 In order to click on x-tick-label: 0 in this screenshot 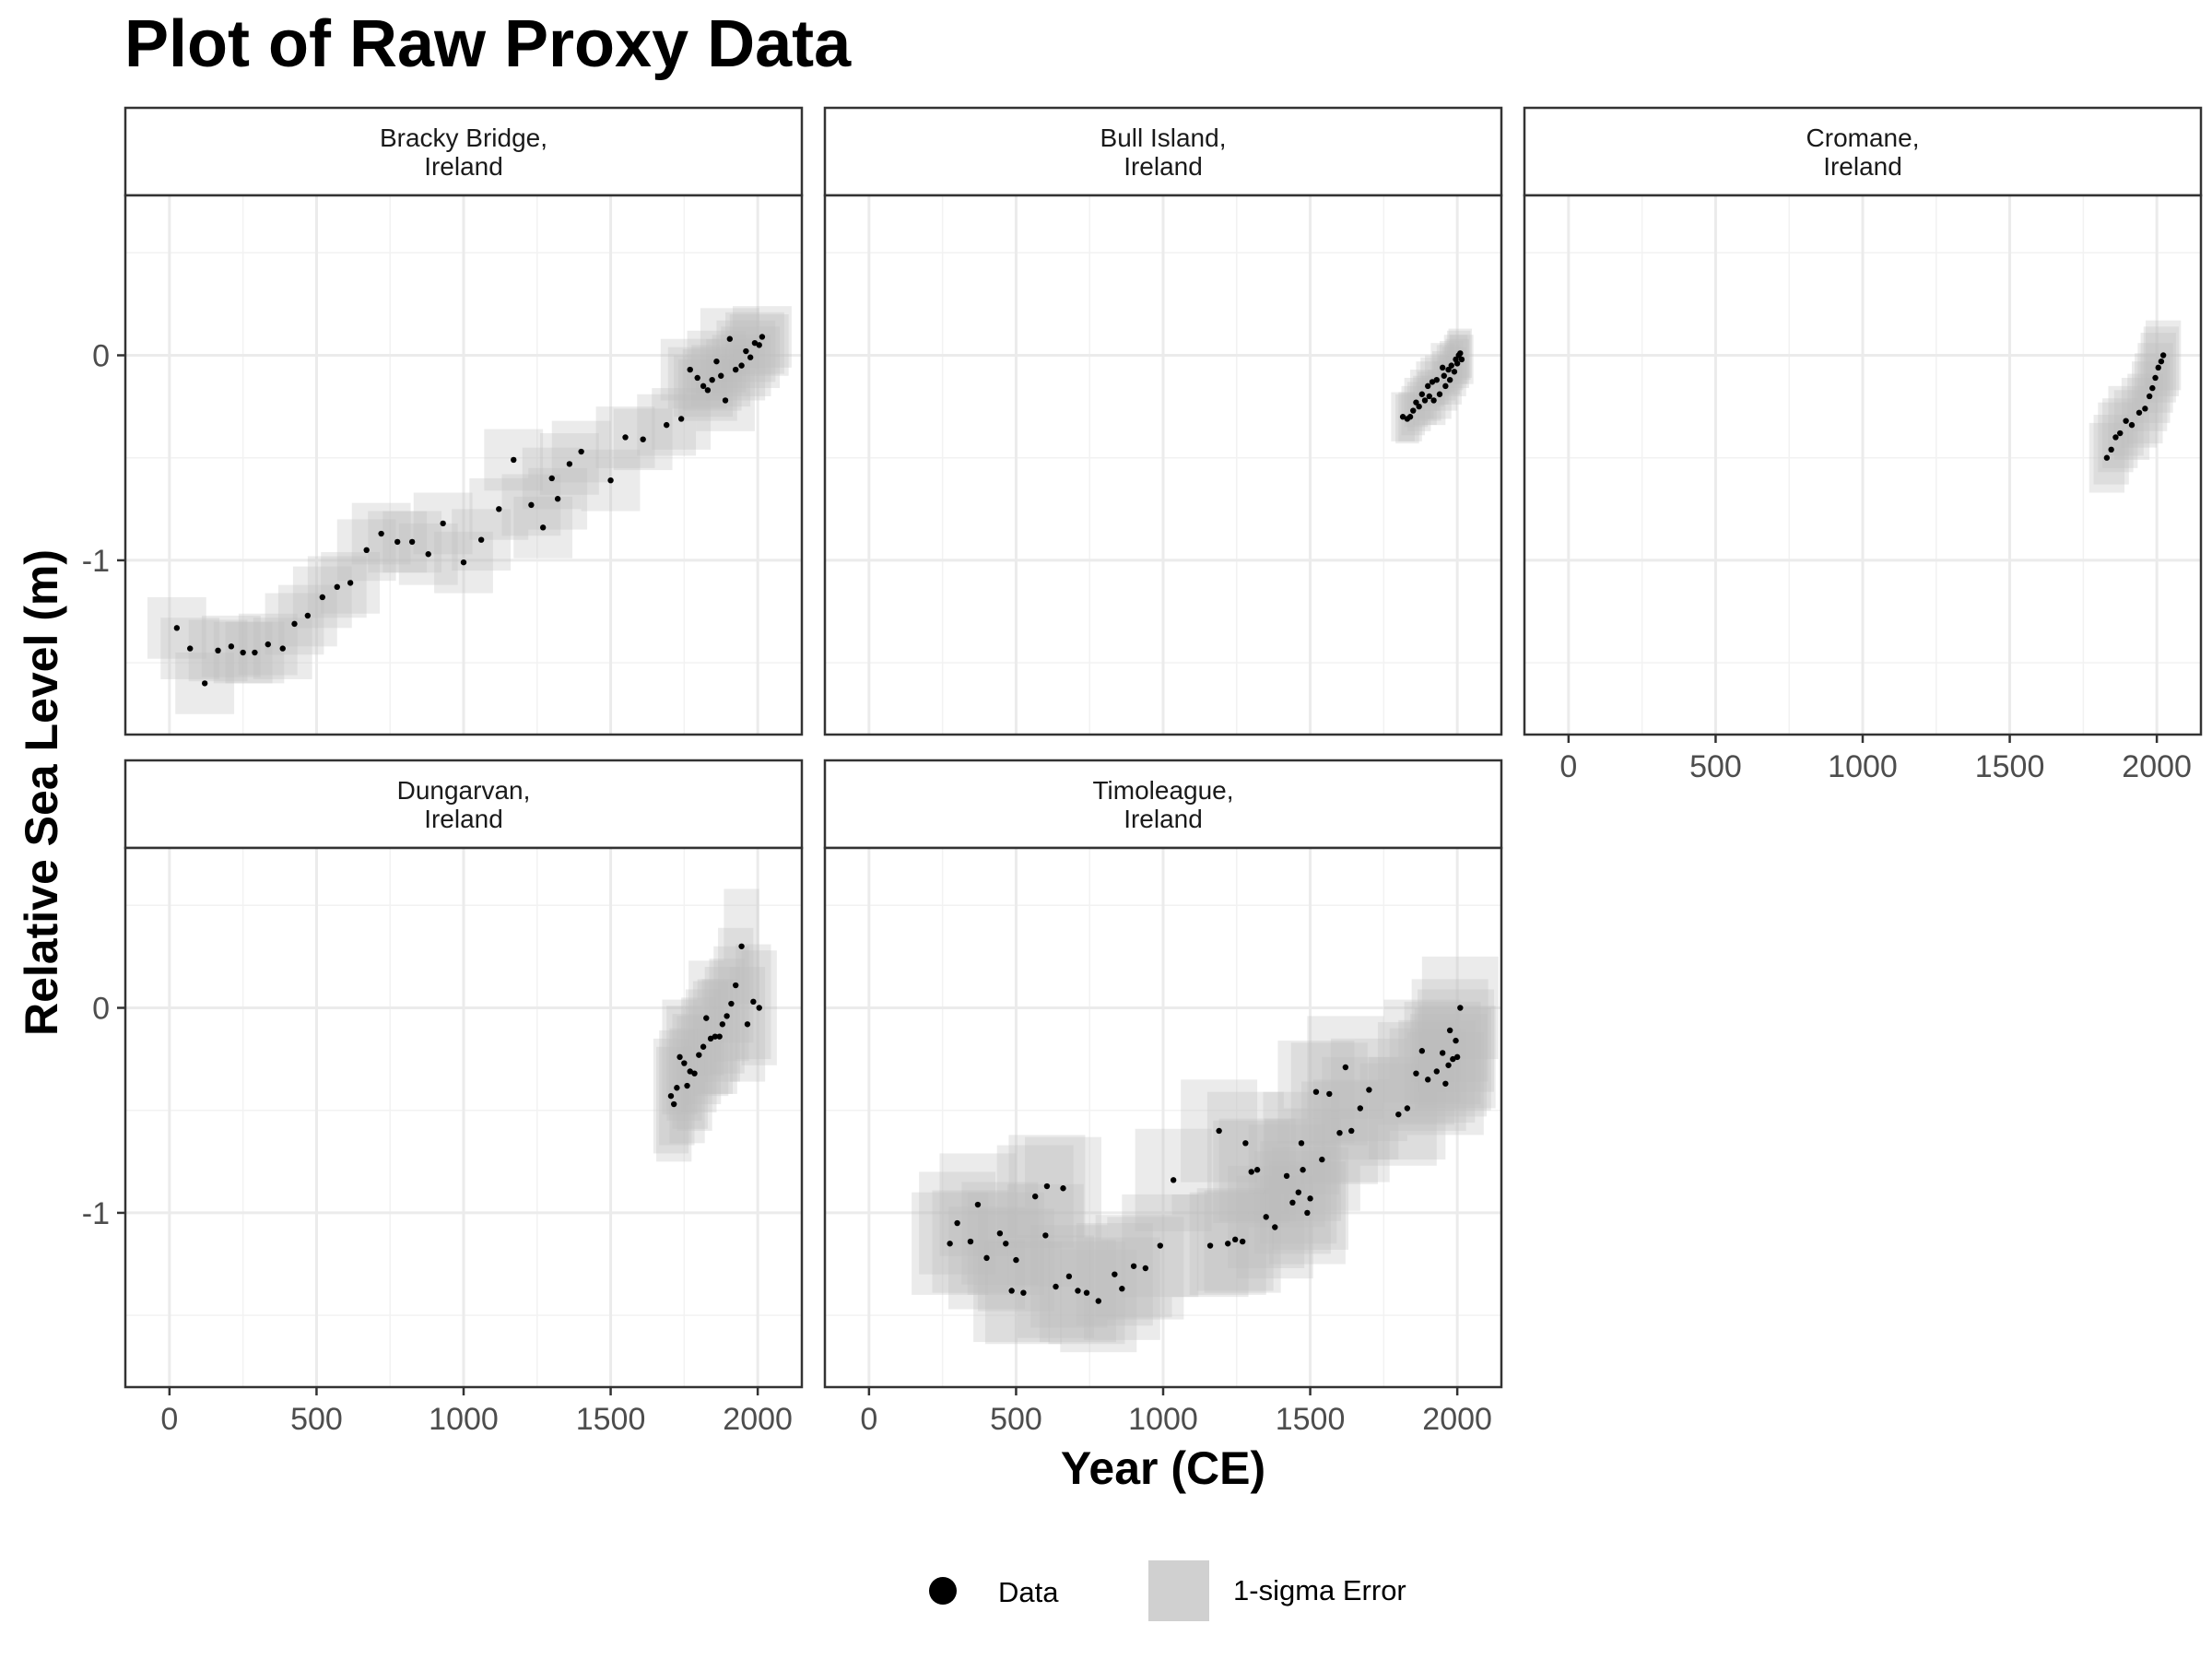, I will do `click(868, 1419)`.